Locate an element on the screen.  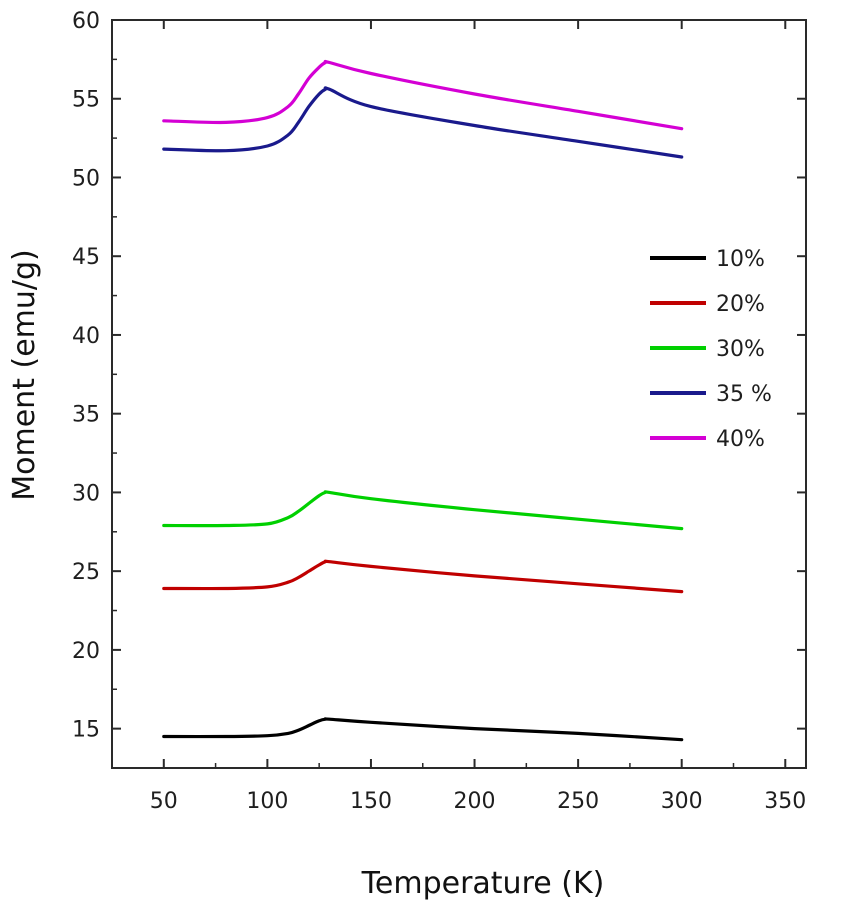
x-tick-label: 50 is located at coordinates (164, 801).